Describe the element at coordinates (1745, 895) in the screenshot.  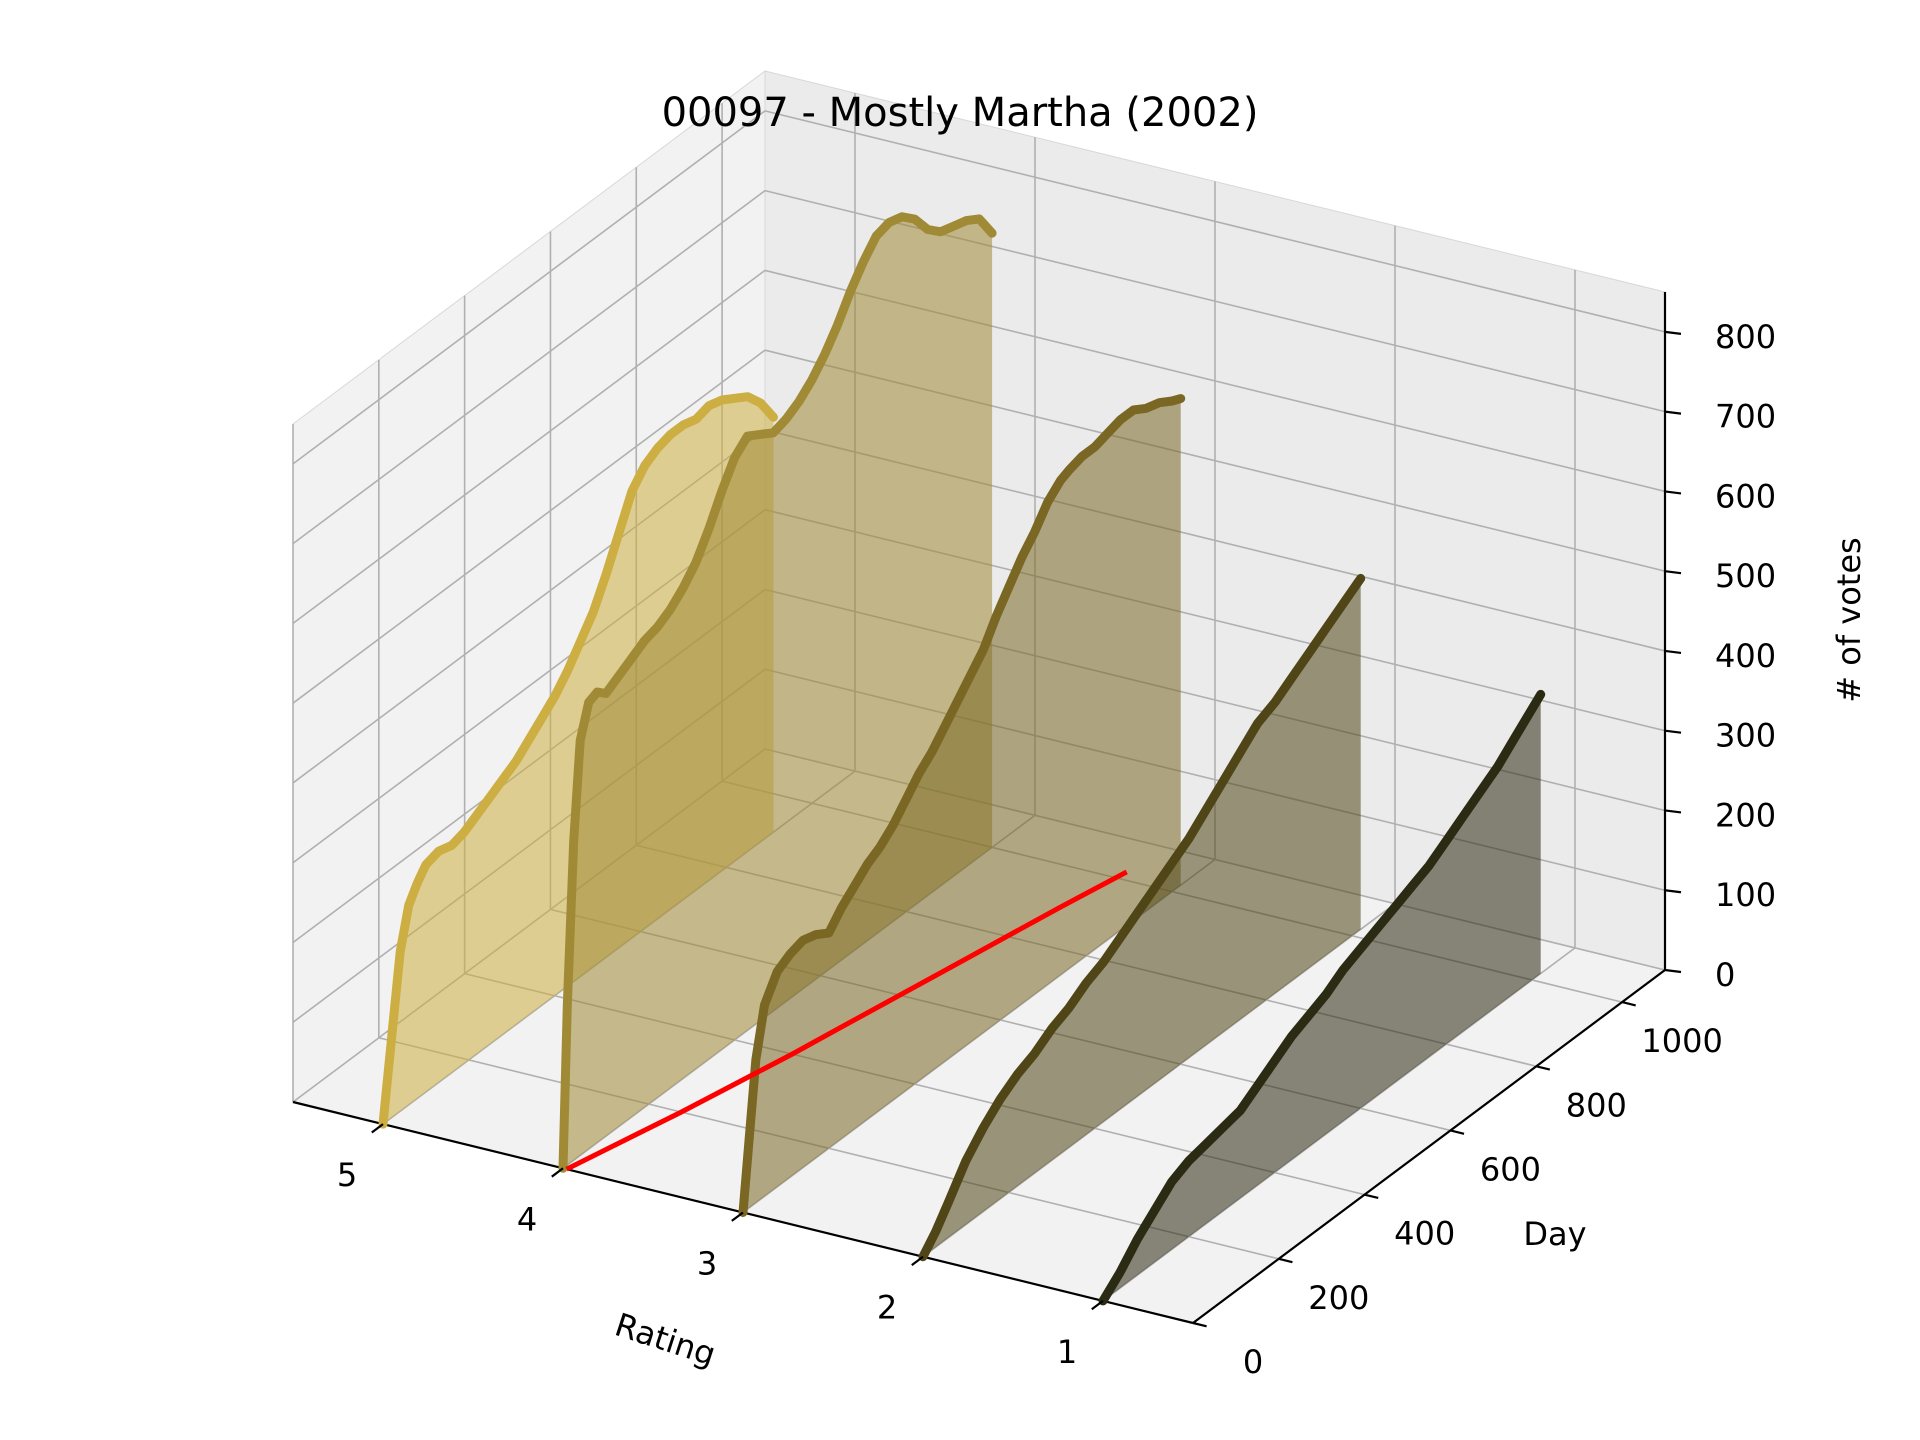
I see `votes-tick-label: 100` at that location.